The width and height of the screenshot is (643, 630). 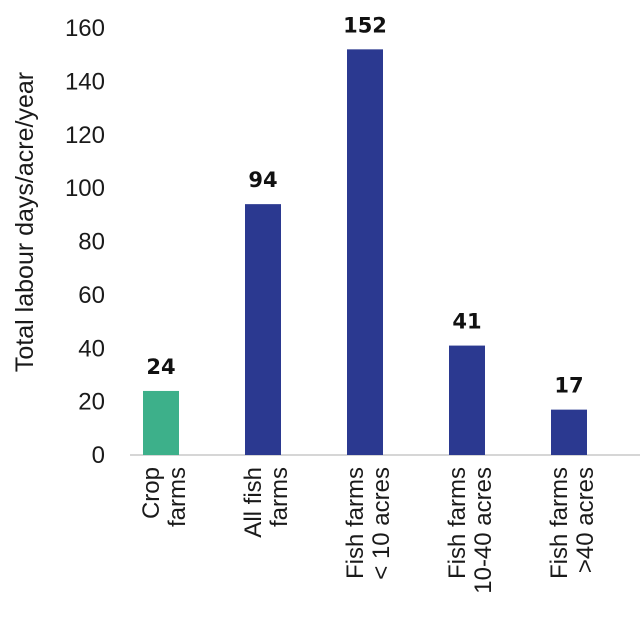 I want to click on y-tick-label: 60, so click(x=91, y=295).